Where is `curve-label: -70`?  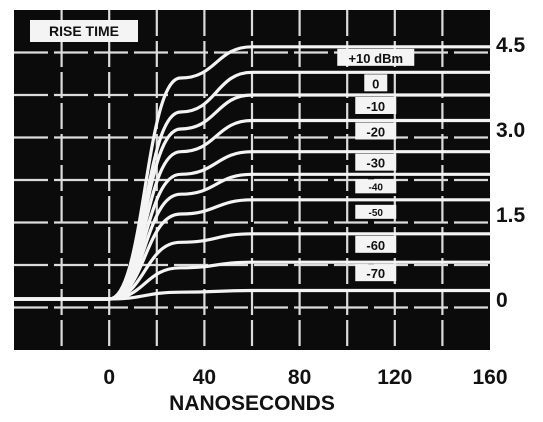 curve-label: -70 is located at coordinates (375, 273).